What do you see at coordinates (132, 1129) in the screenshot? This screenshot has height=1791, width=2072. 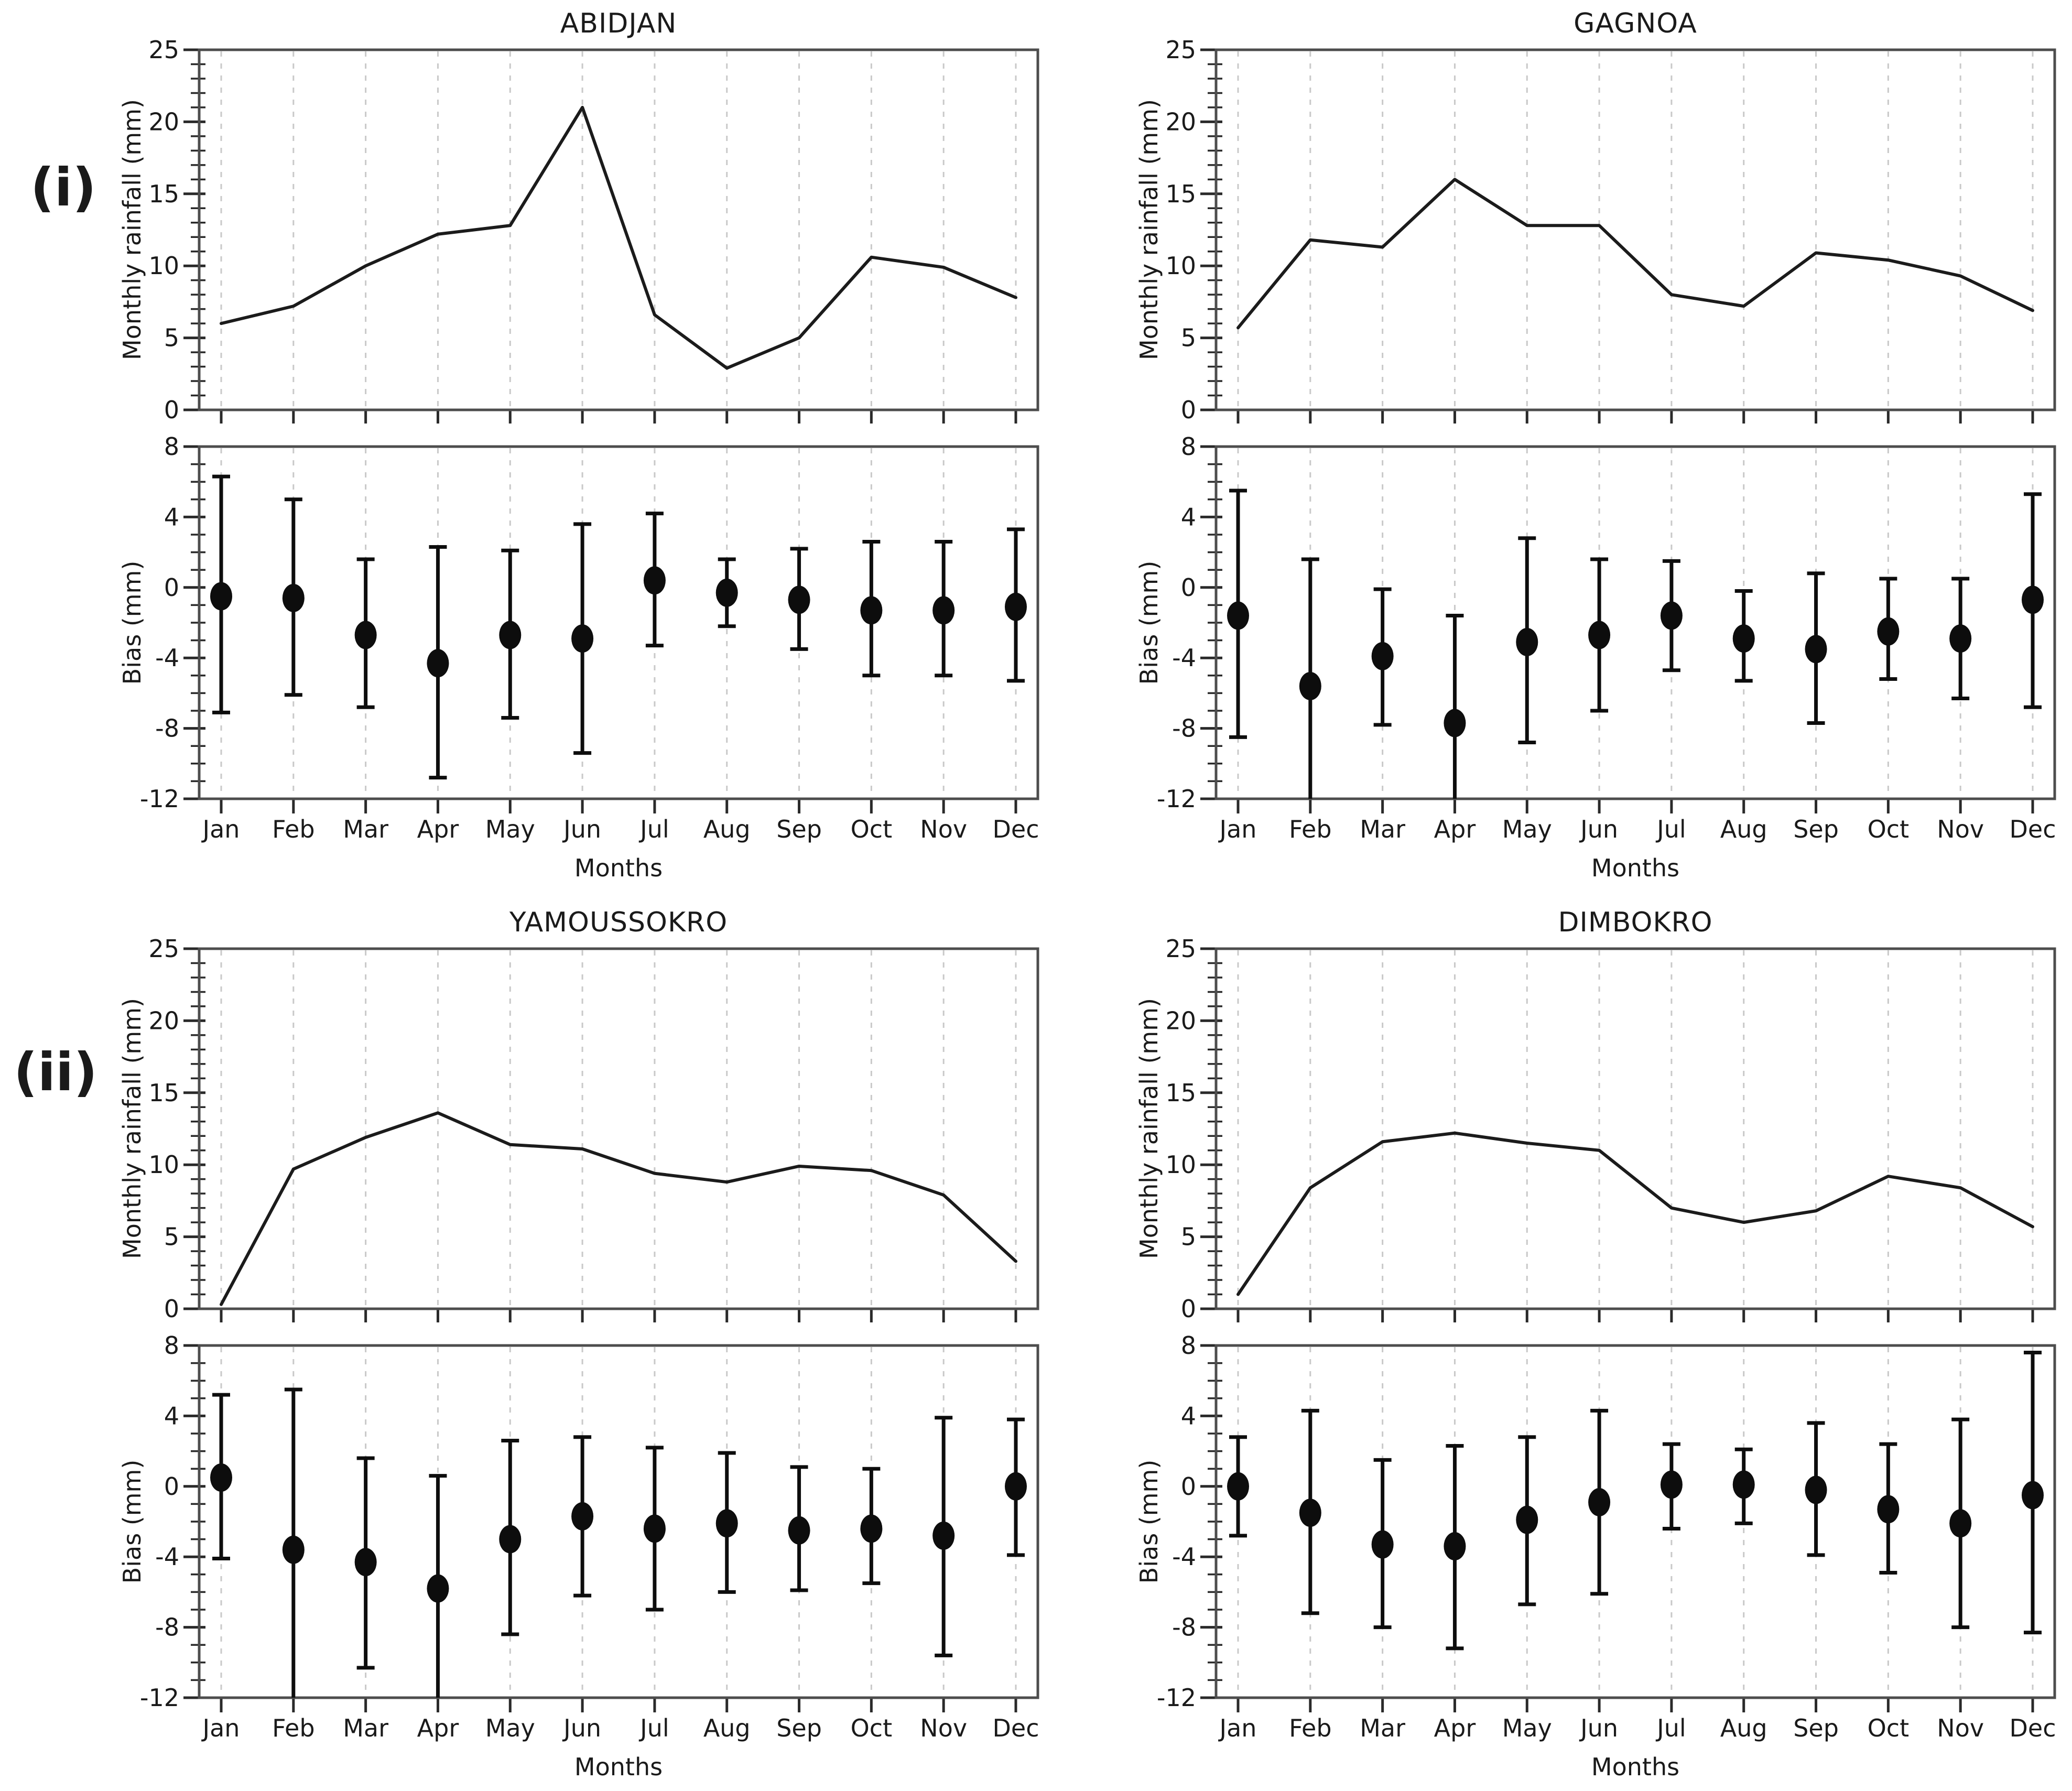 I see `y-axis-label-rainfall: Monthly rainfall (mm)` at bounding box center [132, 1129].